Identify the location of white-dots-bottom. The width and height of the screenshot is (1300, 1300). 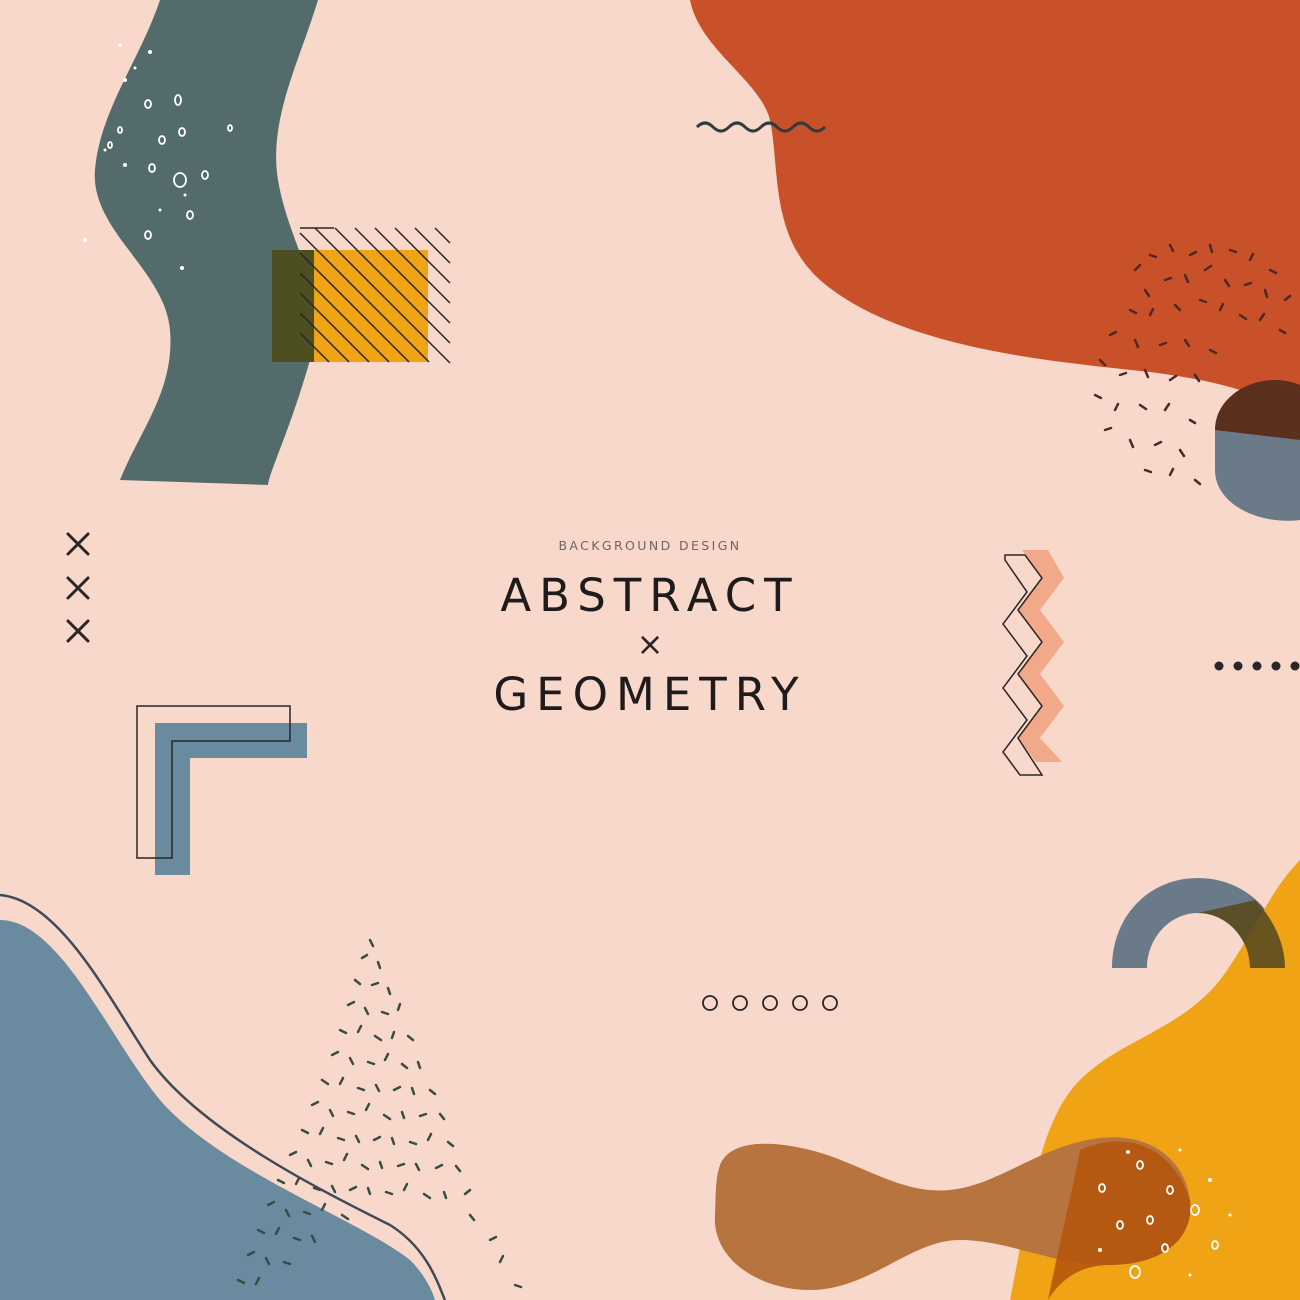
(1165, 1212).